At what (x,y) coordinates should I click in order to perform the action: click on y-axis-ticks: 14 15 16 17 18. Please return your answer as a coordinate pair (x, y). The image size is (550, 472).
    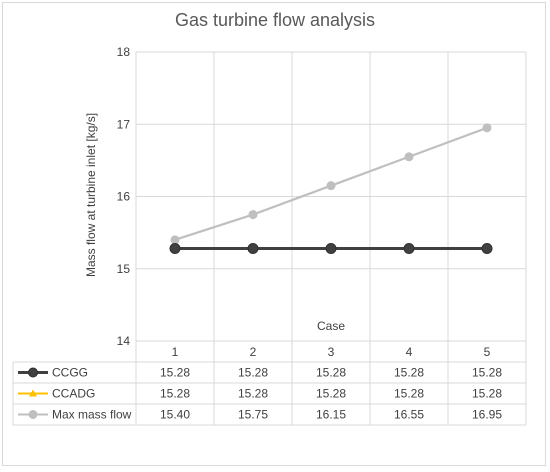
    Looking at the image, I should click on (124, 196).